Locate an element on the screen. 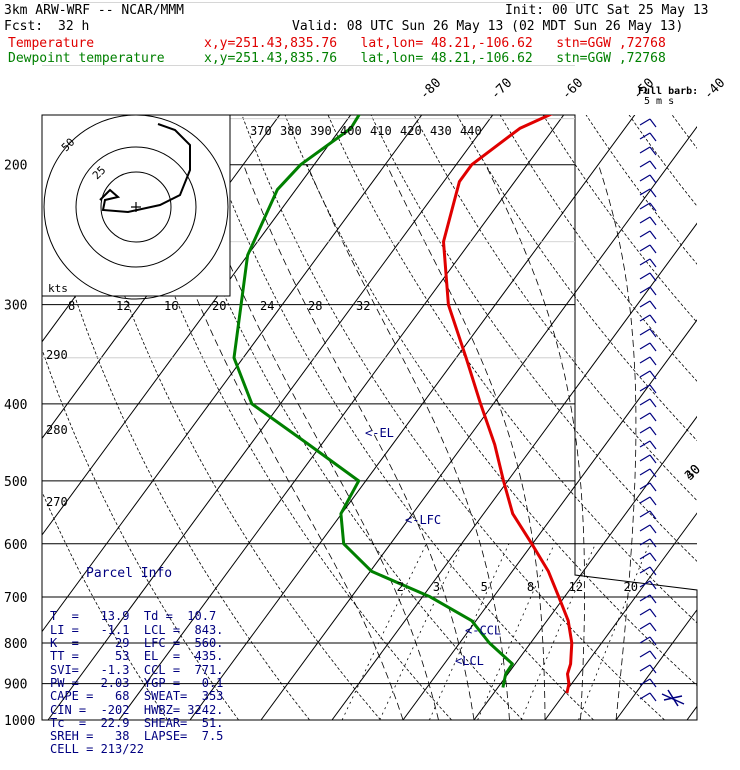 The width and height of the screenshot is (740, 770). mixing-ratio-label: 2 is located at coordinates (400, 587).